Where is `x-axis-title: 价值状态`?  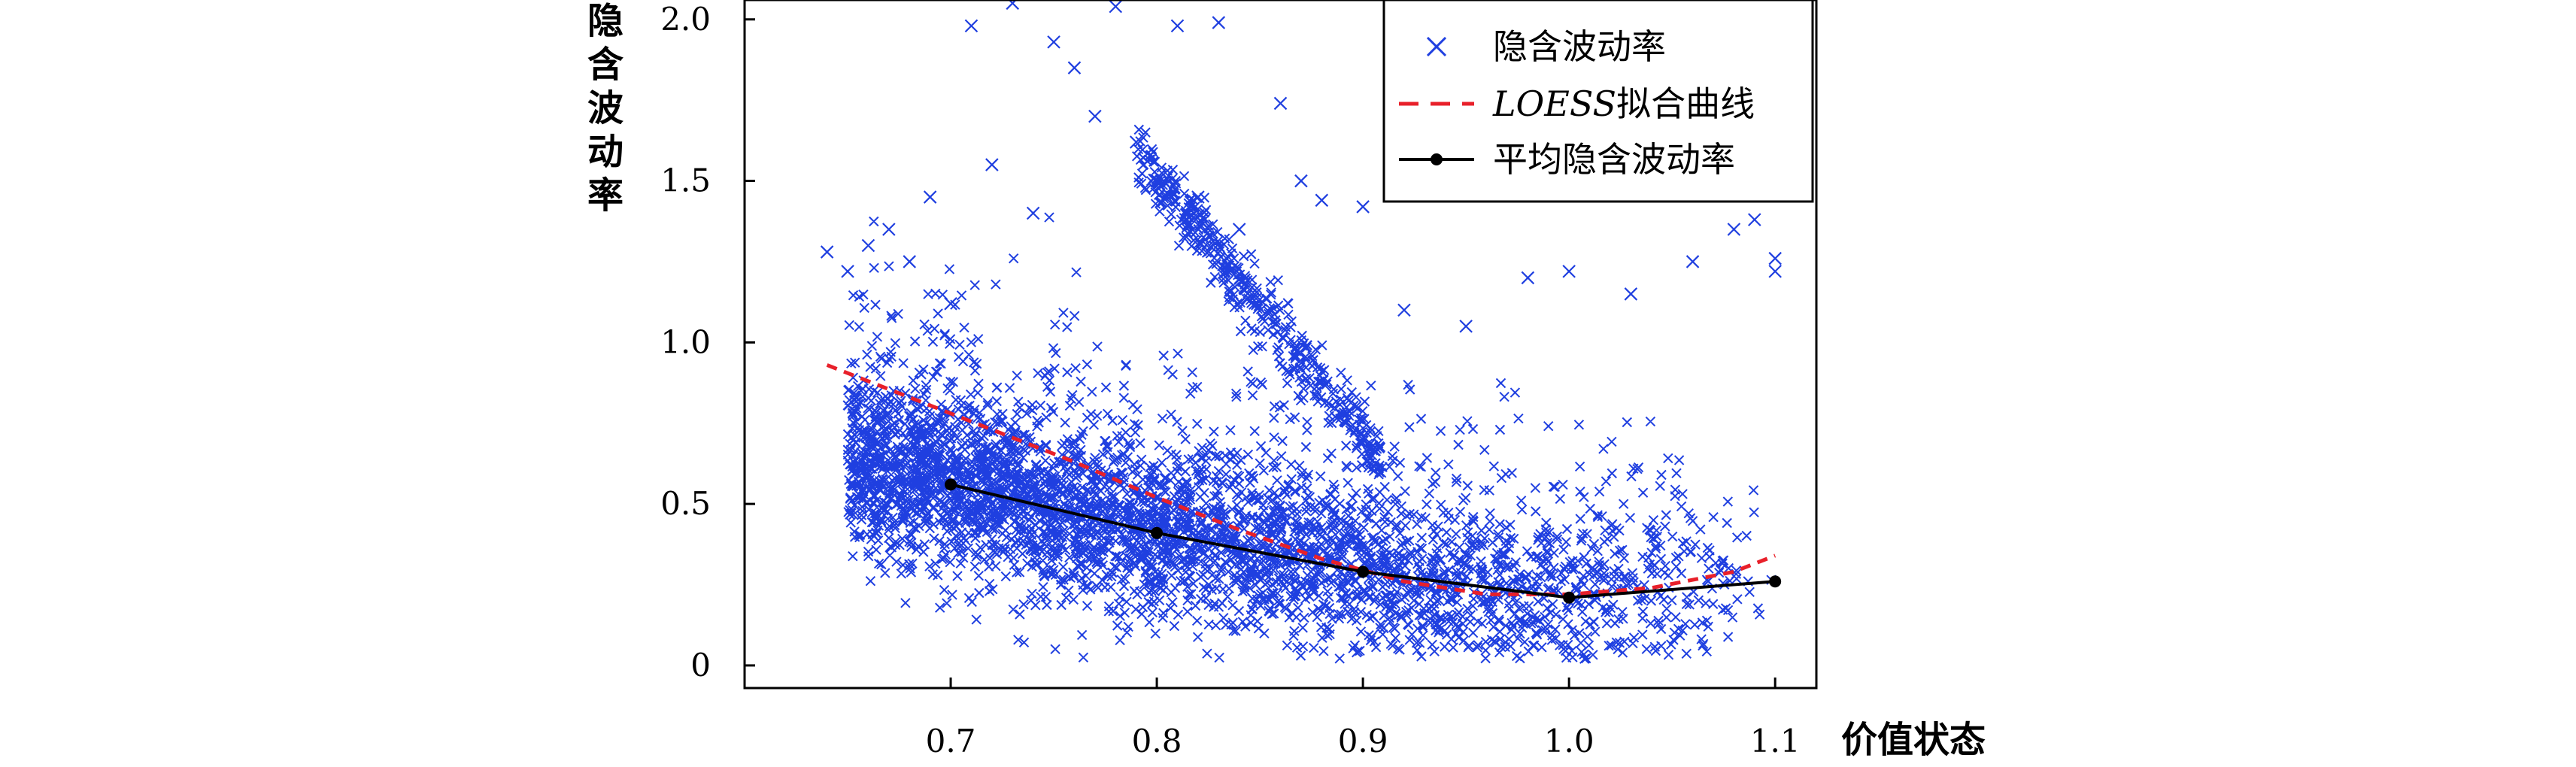 x-axis-title: 价值状态 is located at coordinates (1913, 740).